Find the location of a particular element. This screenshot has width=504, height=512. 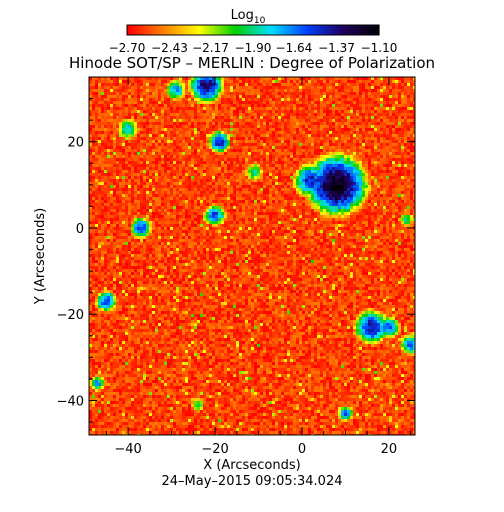

colorbar-tick-label: −1.64 is located at coordinates (294, 48).